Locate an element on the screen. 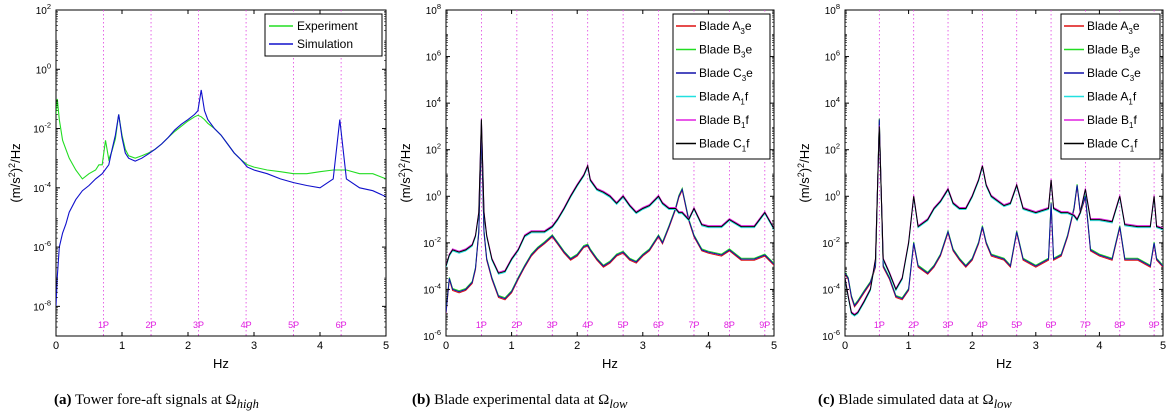 This screenshot has width=1166, height=419. panel-c-legend-prefix-0: Blade A is located at coordinates (1107, 26).